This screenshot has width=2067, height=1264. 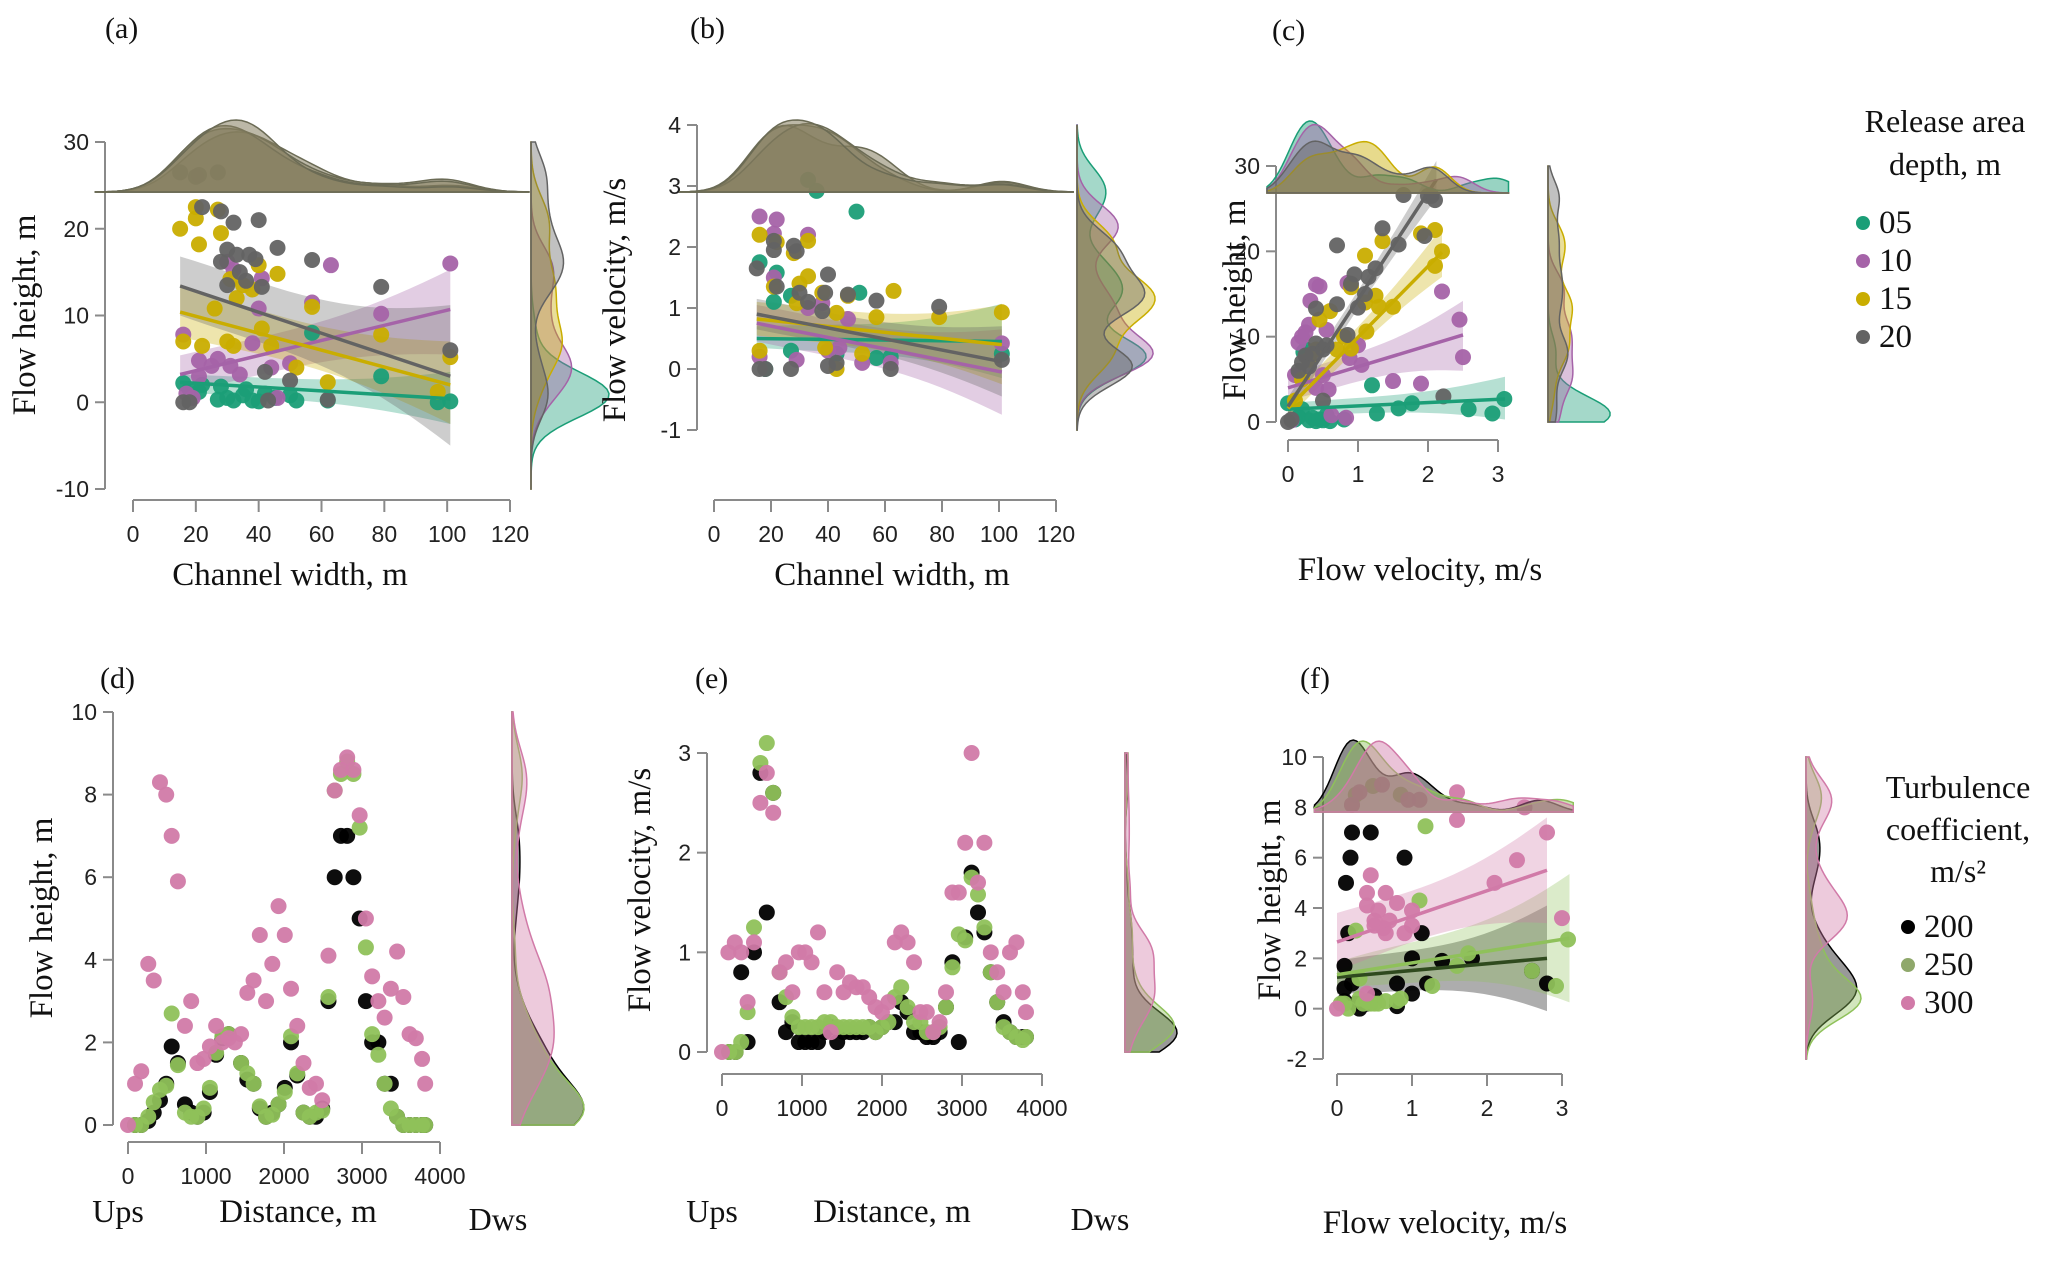 What do you see at coordinates (885, 534) in the screenshot?
I see `x-tick-label: 60` at bounding box center [885, 534].